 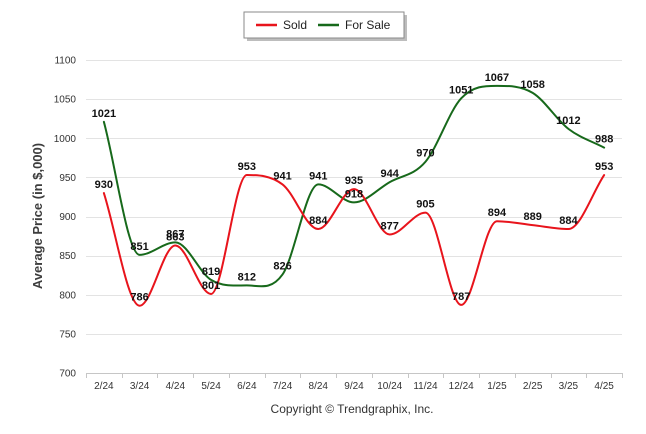 I want to click on data-label-for-sale: 970, so click(x=425, y=154).